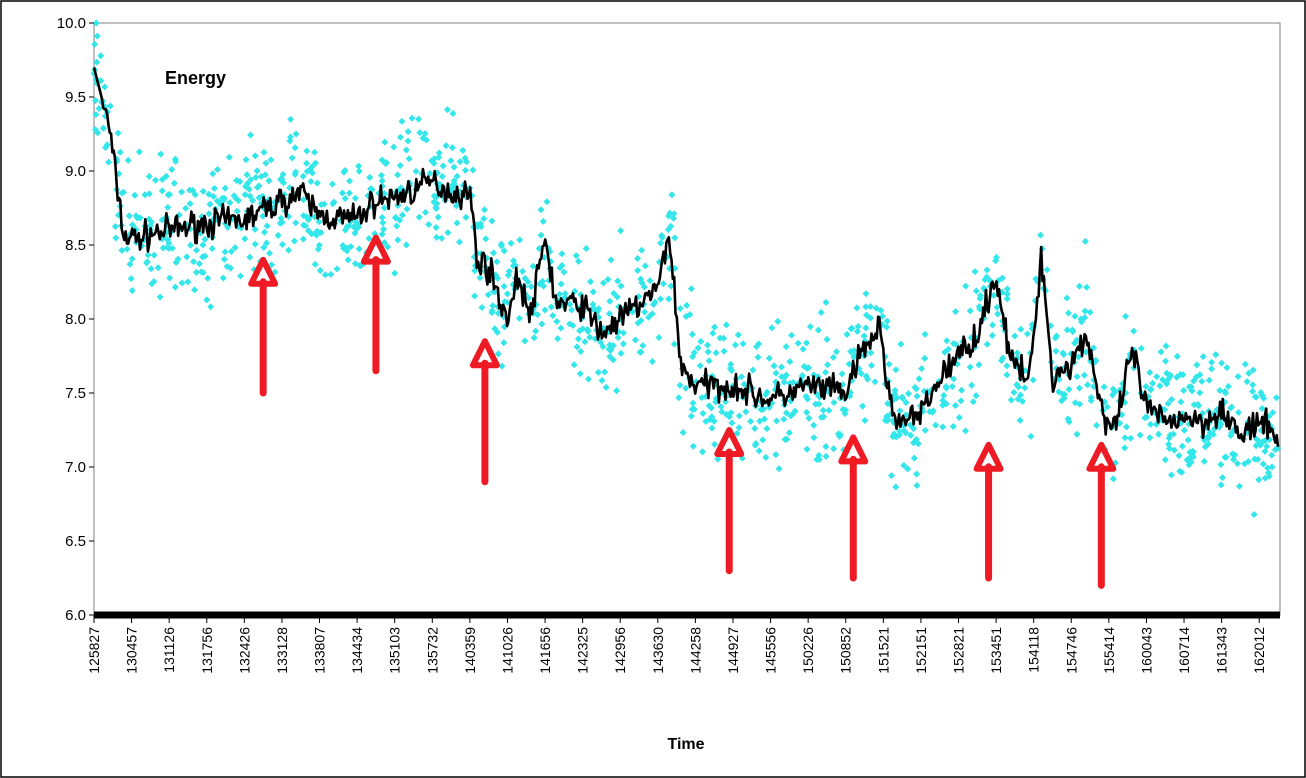 The image size is (1306, 778). Describe the element at coordinates (771, 650) in the screenshot. I see `x-tick-label: 145556` at that location.